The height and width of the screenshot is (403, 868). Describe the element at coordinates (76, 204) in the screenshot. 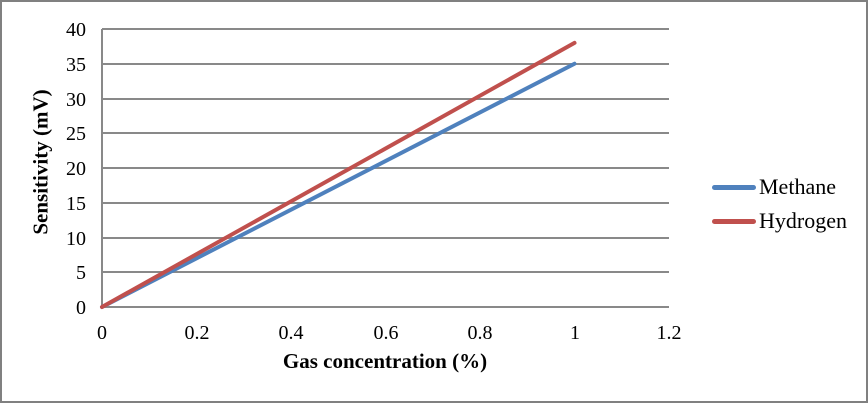

I see `y-tick-label: 15` at that location.